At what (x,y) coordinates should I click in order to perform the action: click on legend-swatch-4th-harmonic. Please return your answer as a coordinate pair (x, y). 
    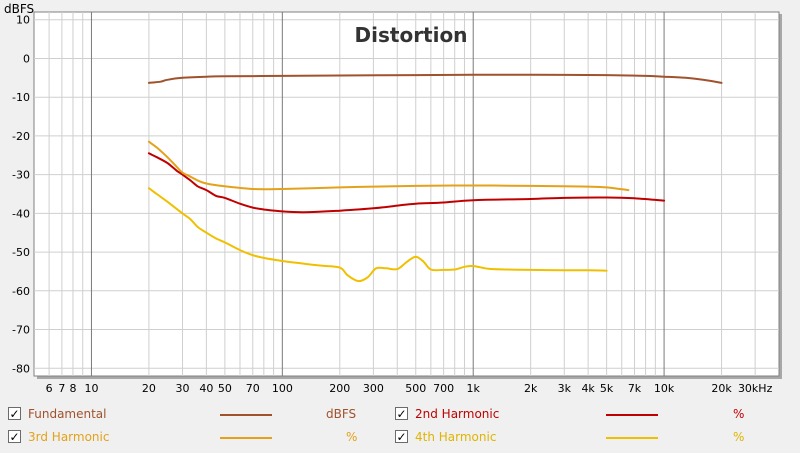
    Looking at the image, I should click on (632, 438).